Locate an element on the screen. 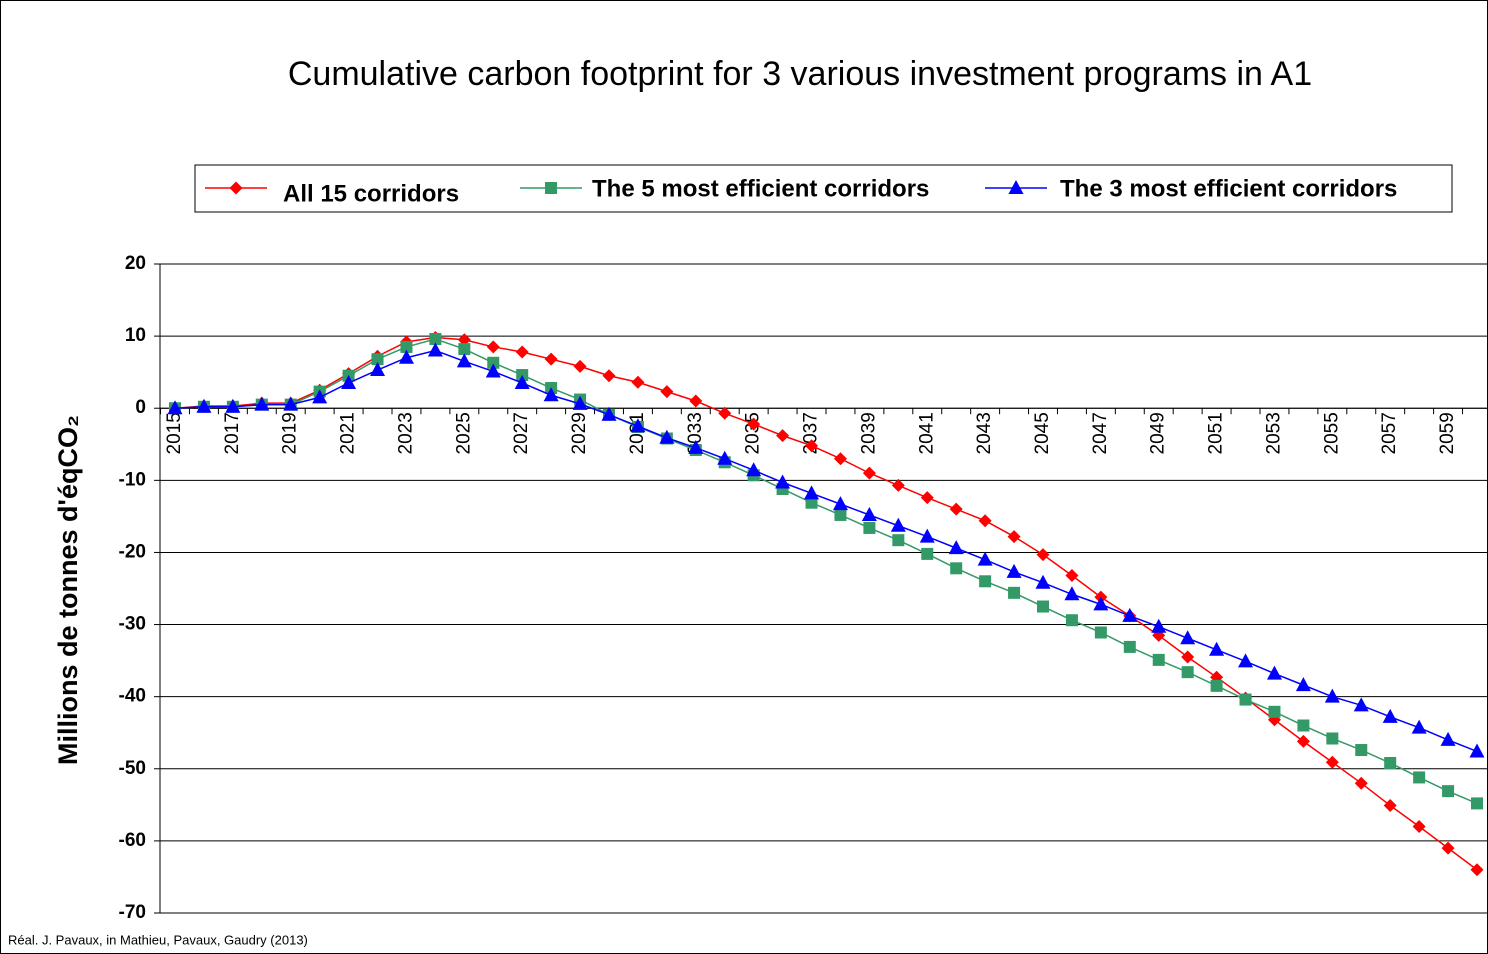  legend-box is located at coordinates (823, 188).